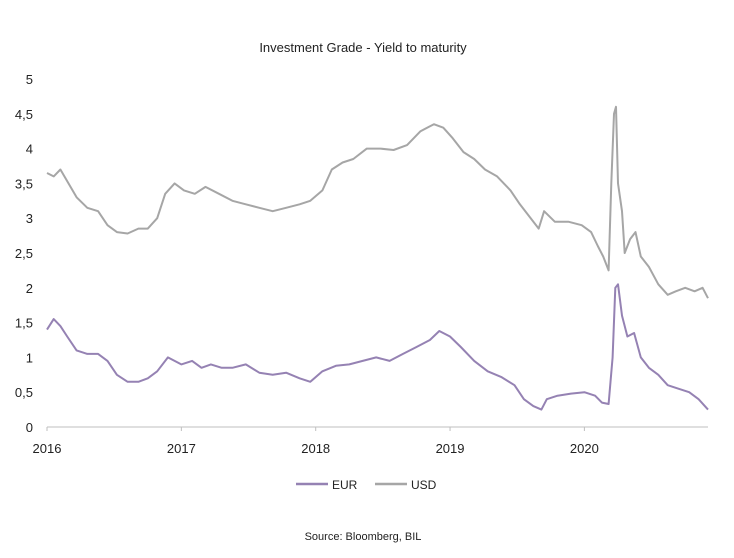 Image resolution: width=734 pixels, height=558 pixels. Describe the element at coordinates (363, 47) in the screenshot. I see `chart-title: Investment Grade - Yield to maturity` at that location.